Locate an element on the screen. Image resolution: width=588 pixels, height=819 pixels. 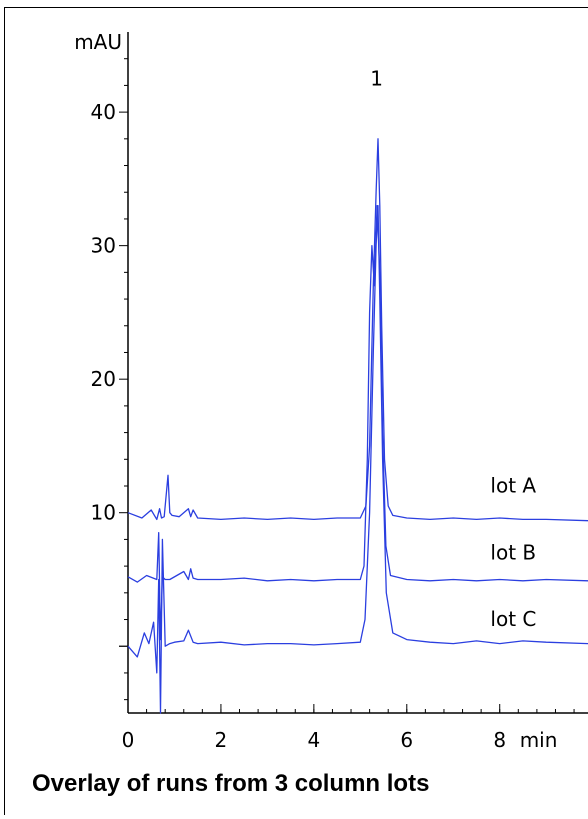
y-tick-label: 30 is located at coordinates (103, 246).